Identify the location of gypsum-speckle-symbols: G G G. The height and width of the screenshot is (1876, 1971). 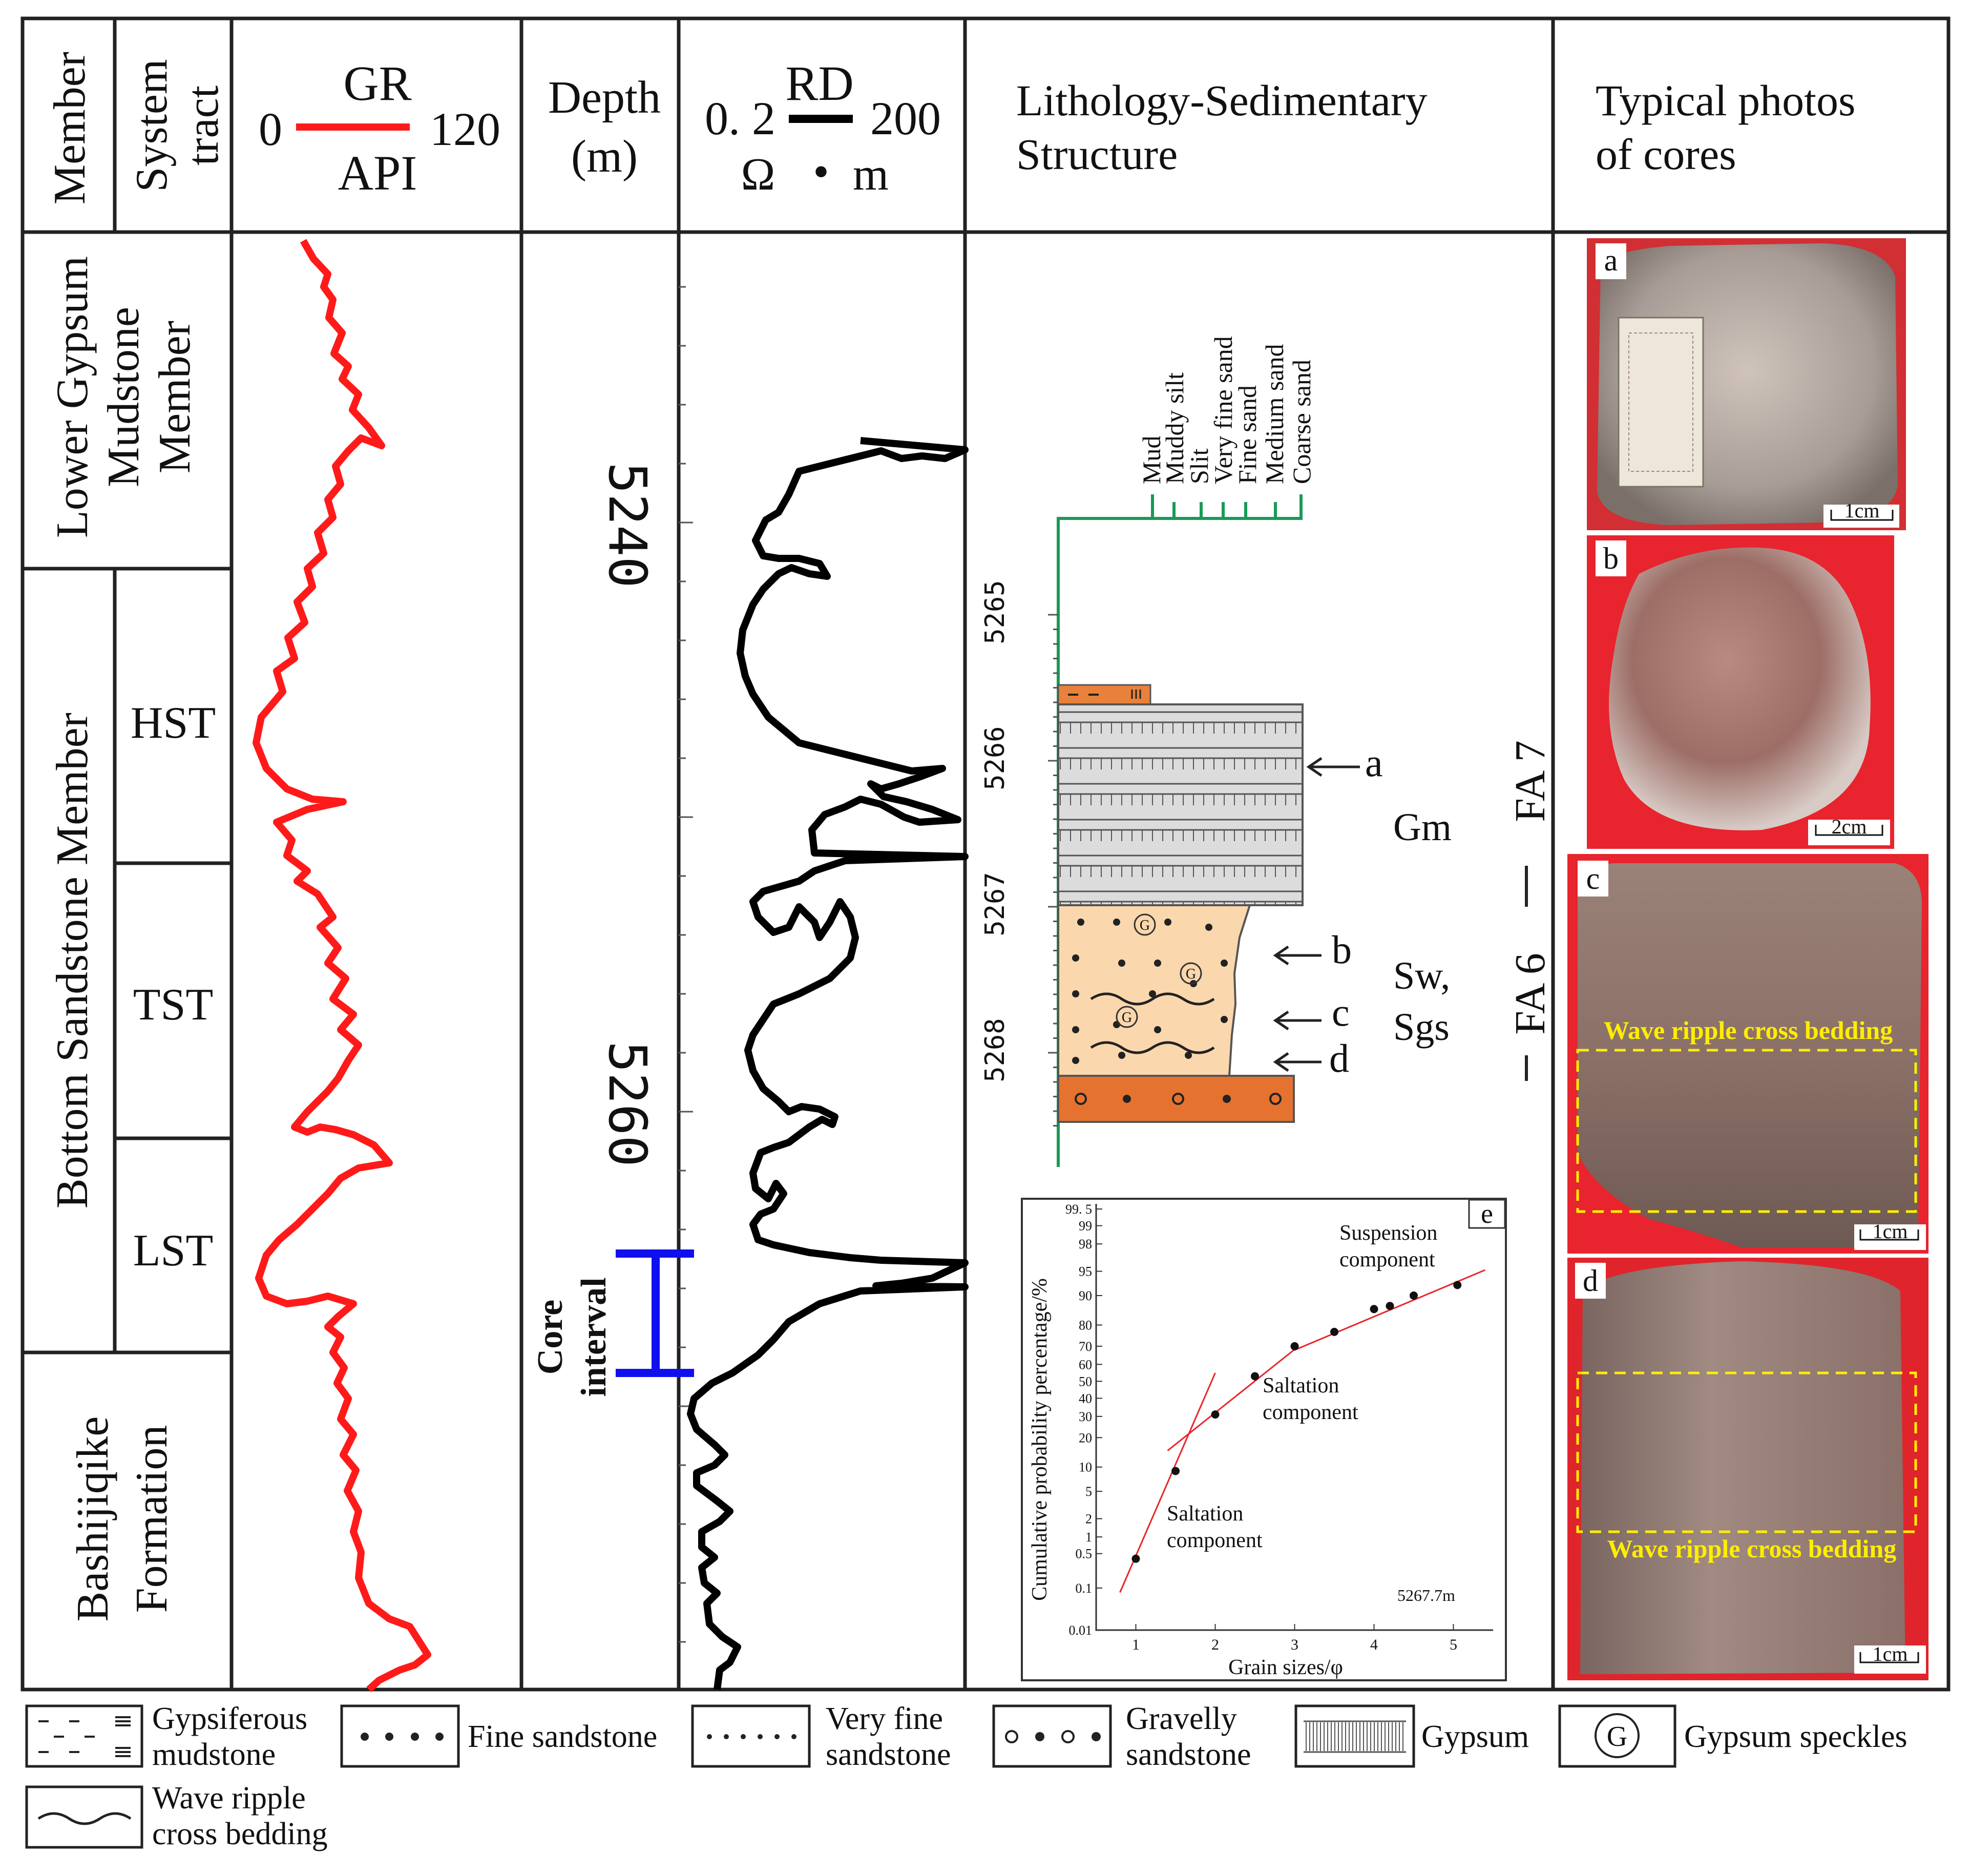
(1159, 970).